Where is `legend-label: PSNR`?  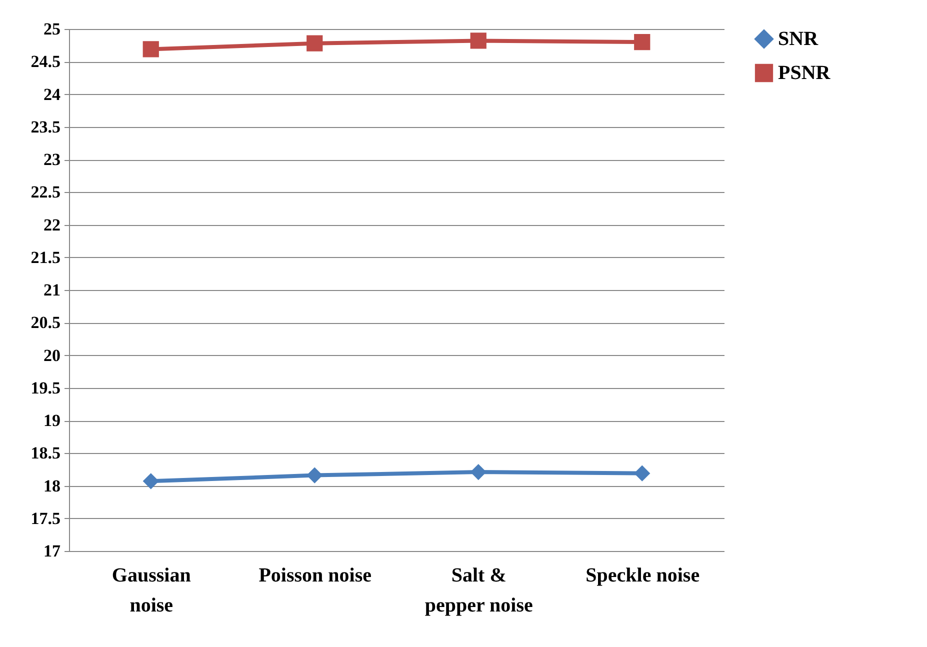
legend-label: PSNR is located at coordinates (804, 73).